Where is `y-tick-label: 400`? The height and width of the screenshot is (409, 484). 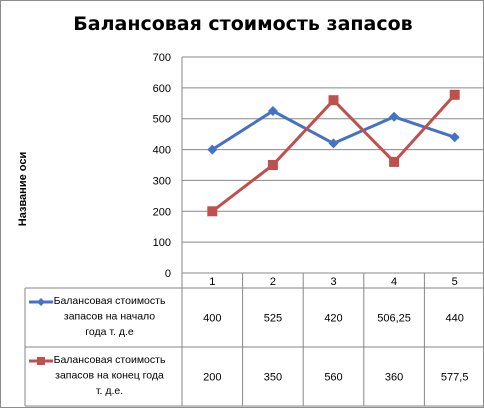 y-tick-label: 400 is located at coordinates (162, 151).